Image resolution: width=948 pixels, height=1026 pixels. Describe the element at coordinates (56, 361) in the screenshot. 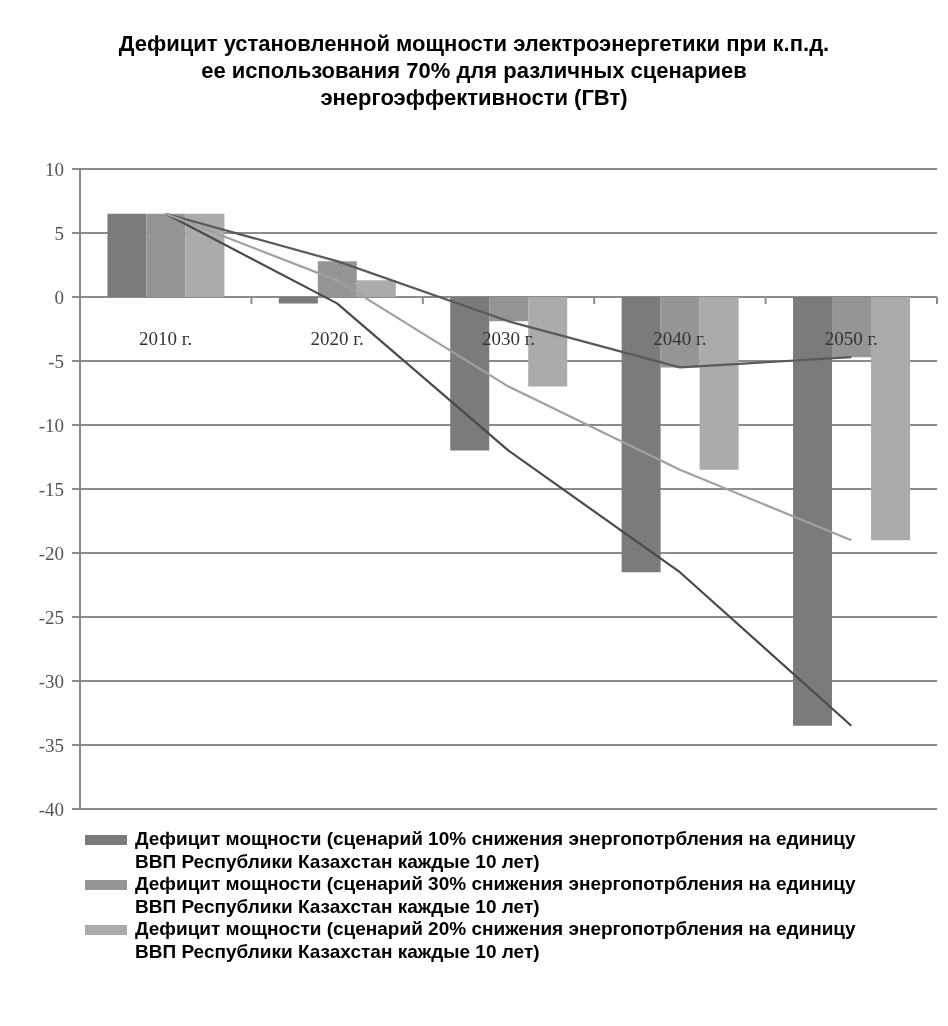

I see `y-tick-label: -5` at that location.